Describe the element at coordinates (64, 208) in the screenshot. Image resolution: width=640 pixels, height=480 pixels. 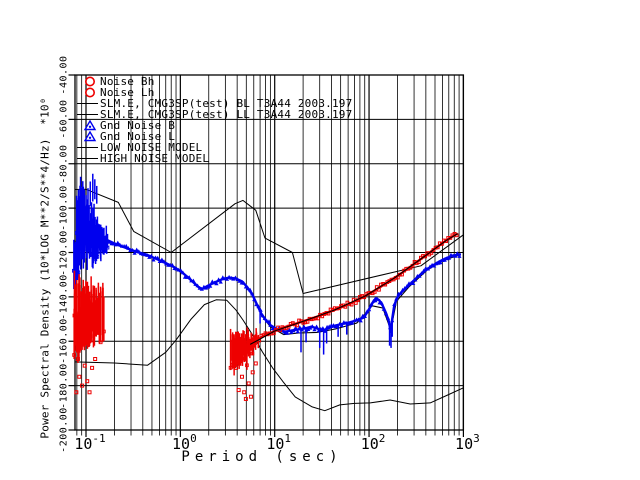
I see `y-tick-label: -100.00` at that location.